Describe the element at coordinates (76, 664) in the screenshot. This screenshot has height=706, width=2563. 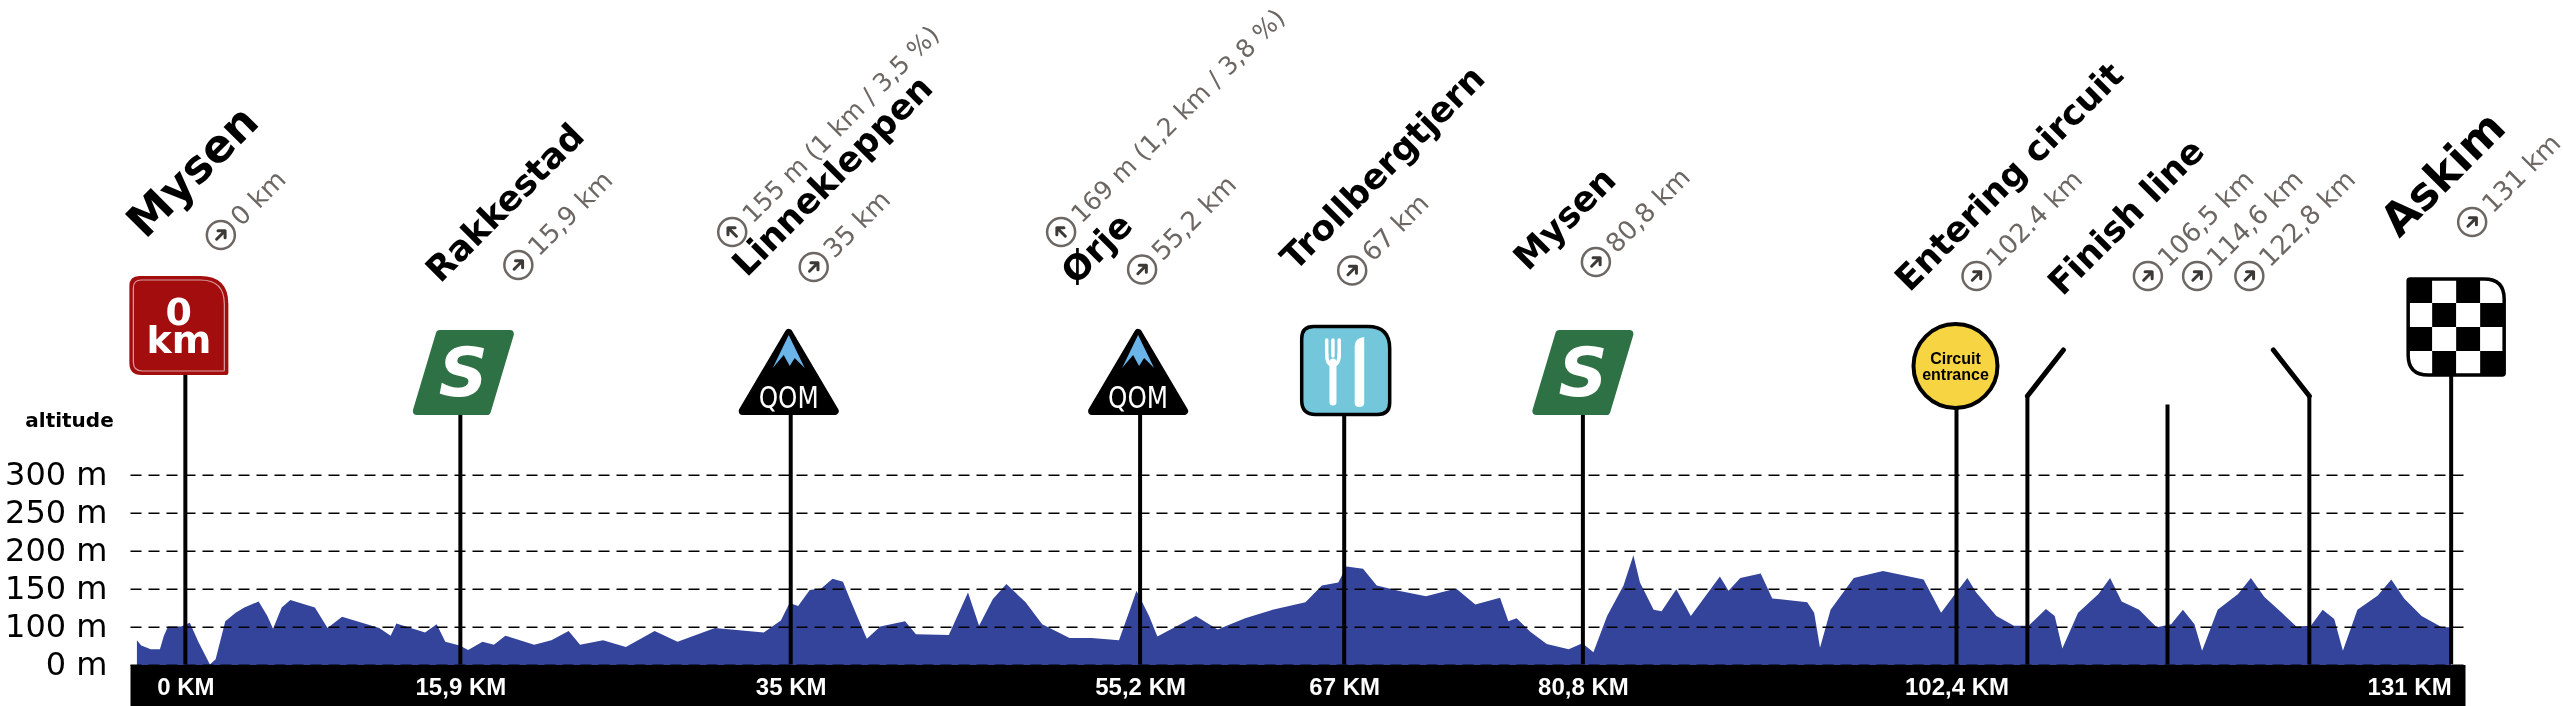
I see `y-tick-label: 0 m` at that location.